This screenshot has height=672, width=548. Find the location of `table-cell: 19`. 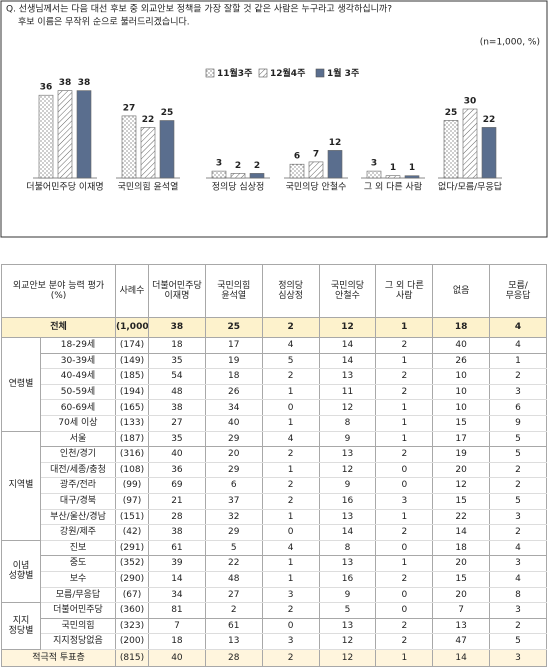

table-cell: 19 is located at coordinates (461, 454).